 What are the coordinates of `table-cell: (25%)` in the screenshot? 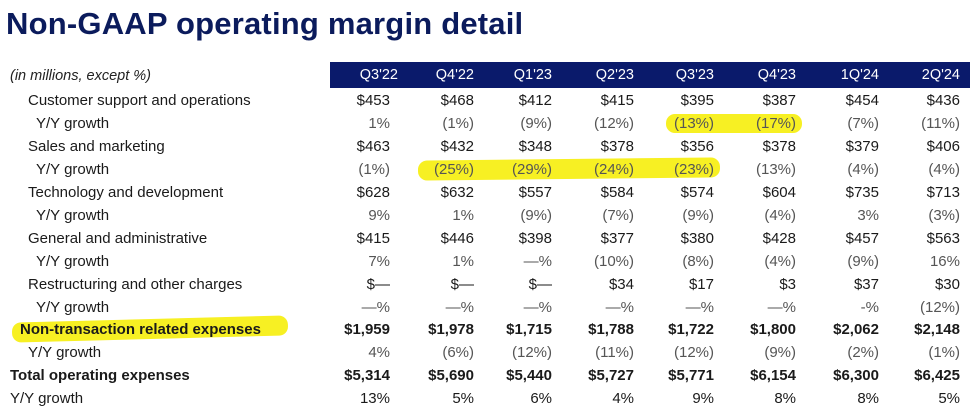 It's located at (453, 169).